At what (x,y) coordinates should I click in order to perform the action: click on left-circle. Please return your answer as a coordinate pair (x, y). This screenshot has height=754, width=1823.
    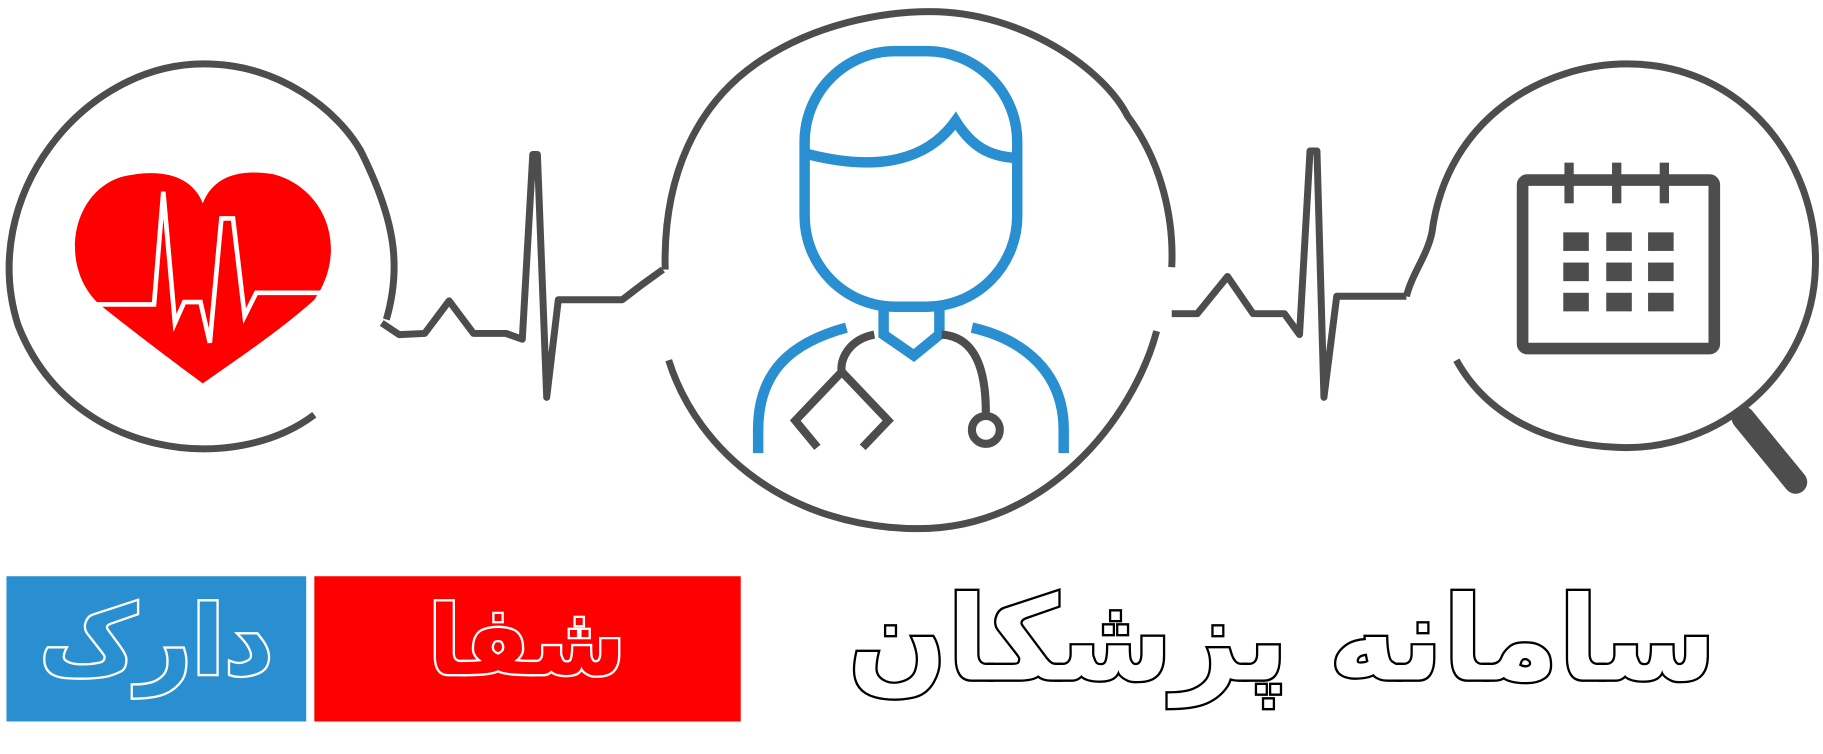
    Looking at the image, I should click on (201, 256).